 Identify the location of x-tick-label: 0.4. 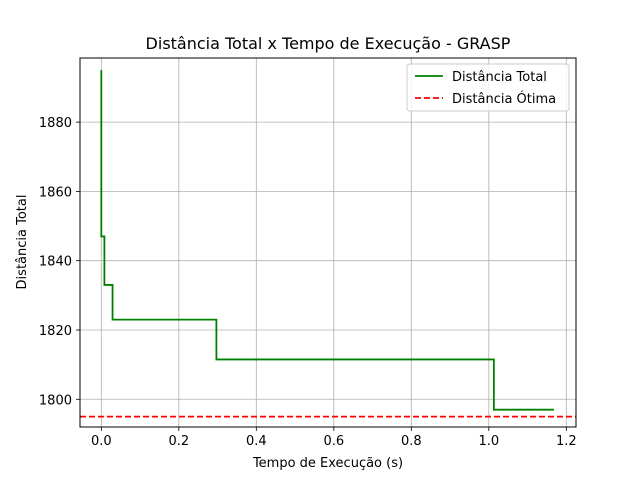
(256, 441).